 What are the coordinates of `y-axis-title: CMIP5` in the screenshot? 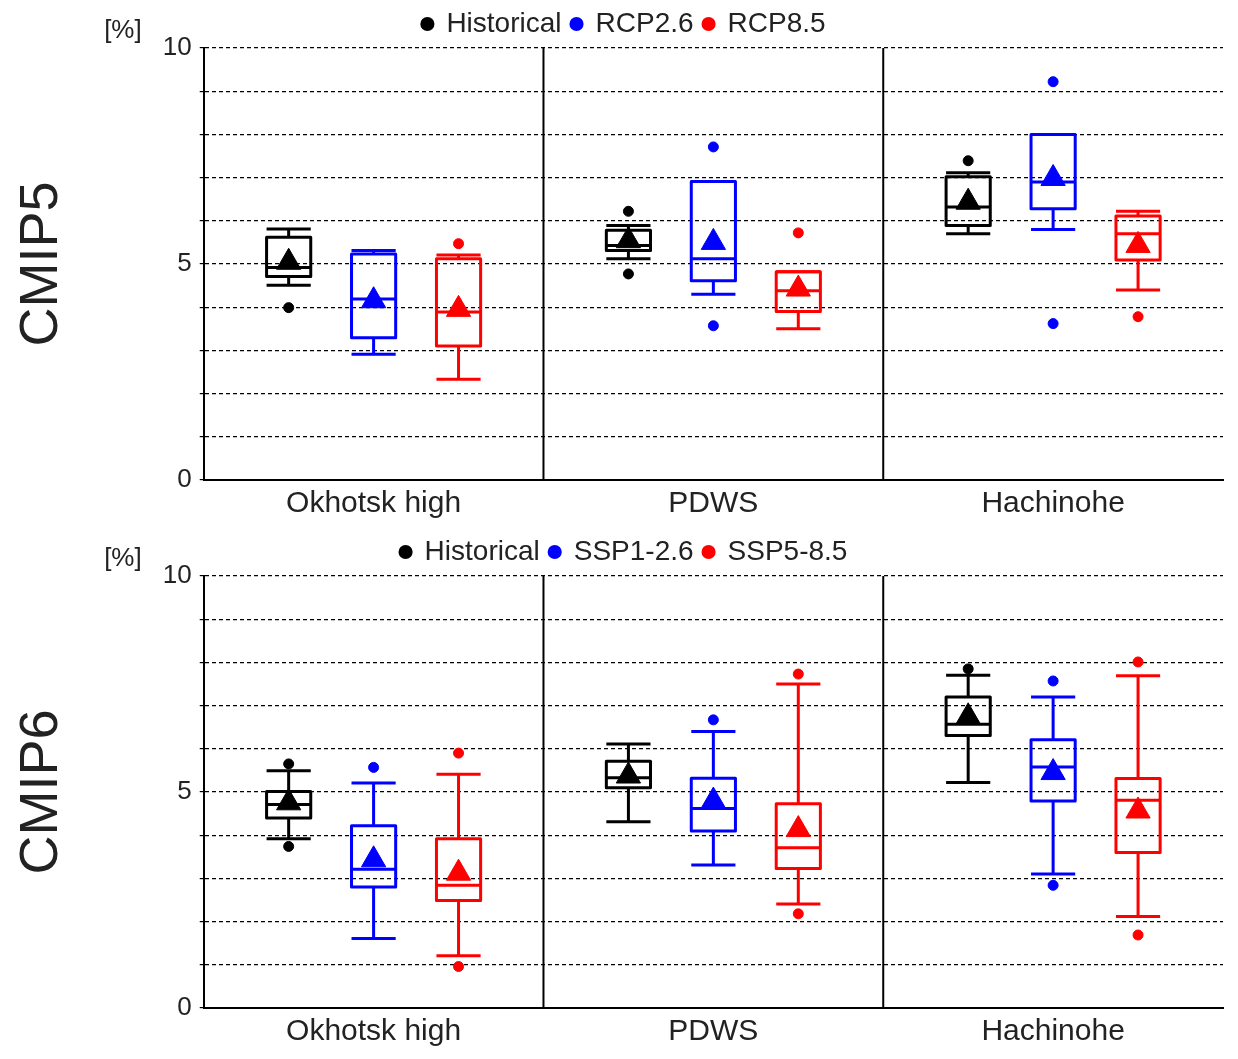 It's located at (38, 264).